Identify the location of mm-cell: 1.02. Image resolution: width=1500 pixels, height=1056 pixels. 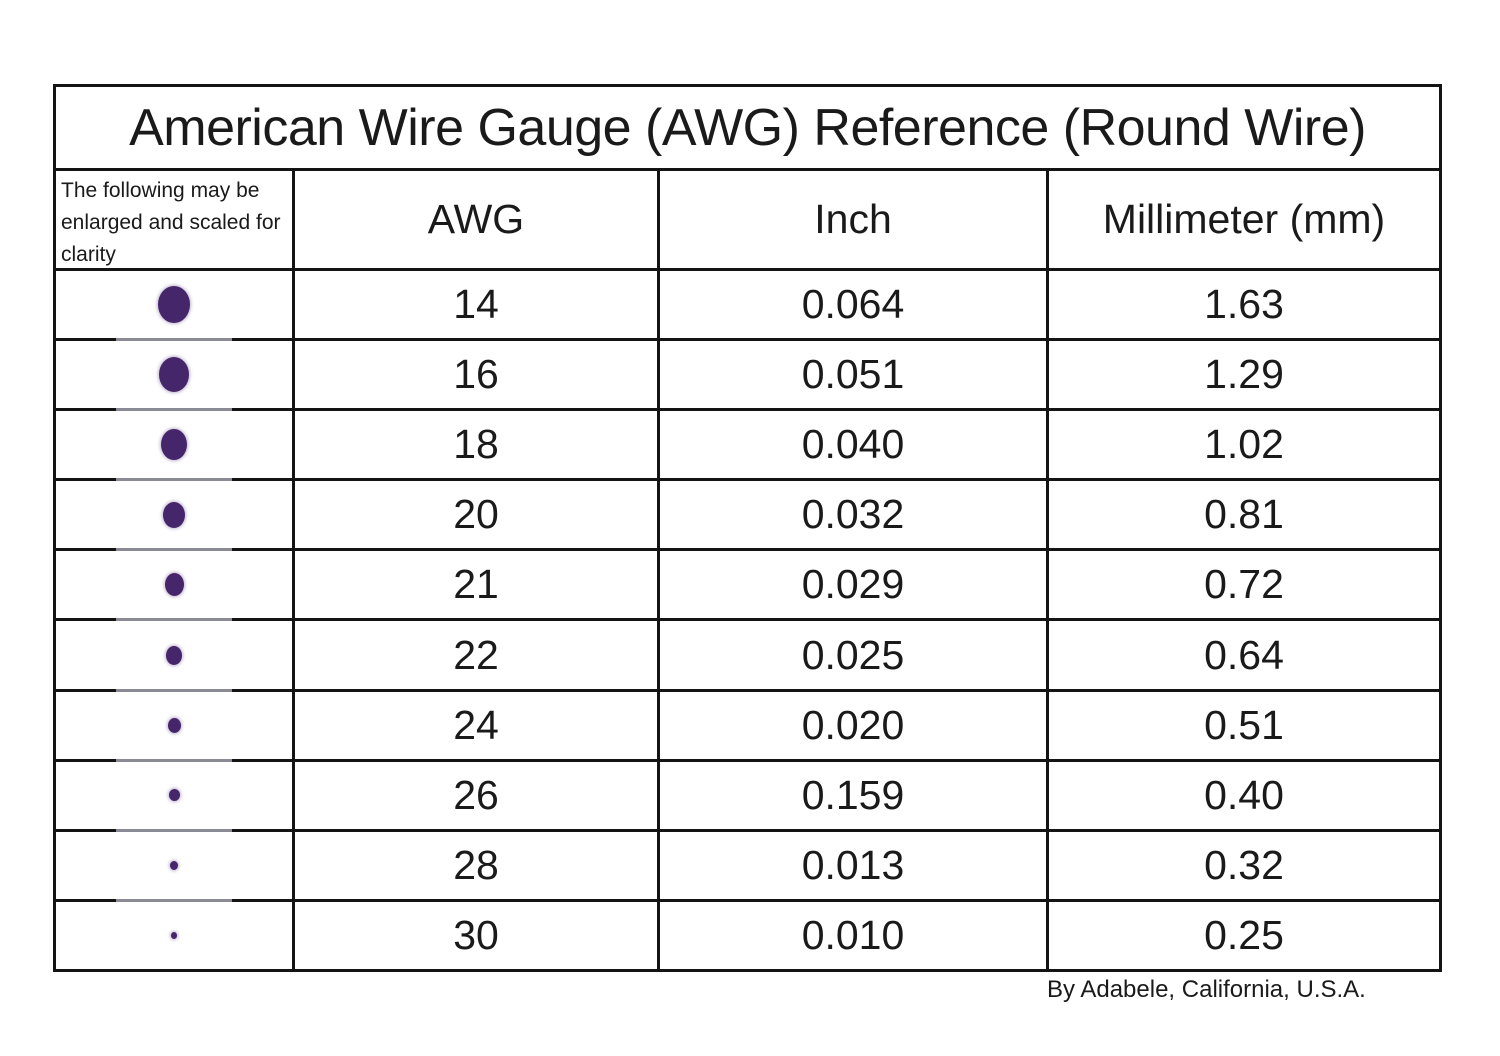
(1244, 444).